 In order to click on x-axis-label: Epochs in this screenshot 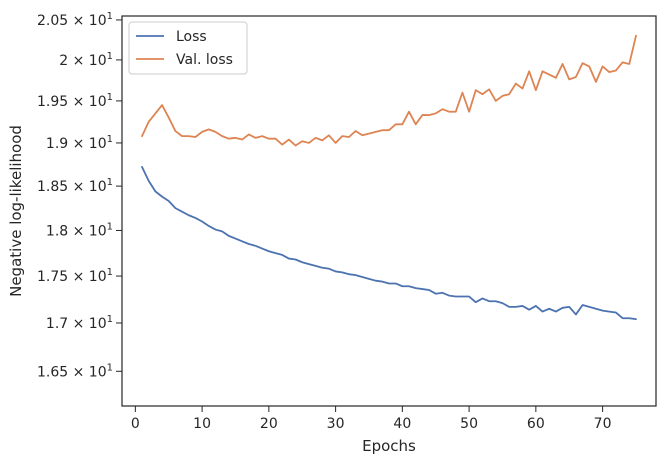, I will do `click(389, 446)`.